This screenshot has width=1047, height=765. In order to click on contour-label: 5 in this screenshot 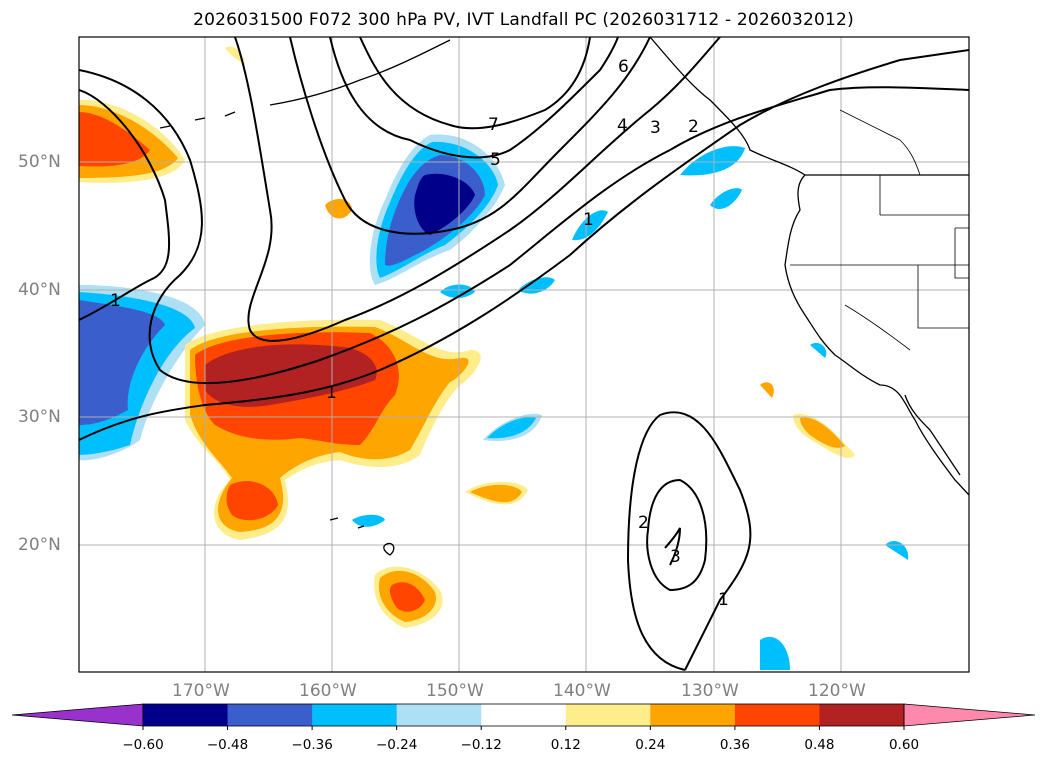, I will do `click(495, 160)`.